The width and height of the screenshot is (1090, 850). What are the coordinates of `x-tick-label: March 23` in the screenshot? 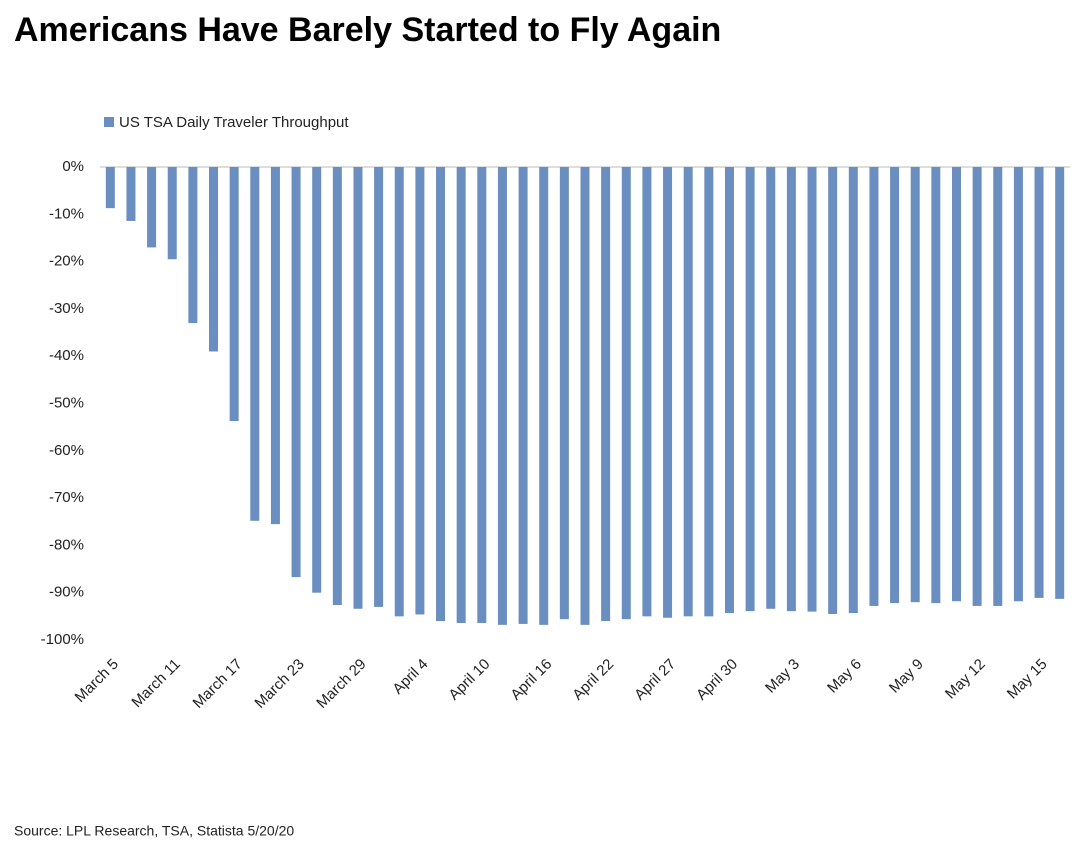 It's located at (279, 684).